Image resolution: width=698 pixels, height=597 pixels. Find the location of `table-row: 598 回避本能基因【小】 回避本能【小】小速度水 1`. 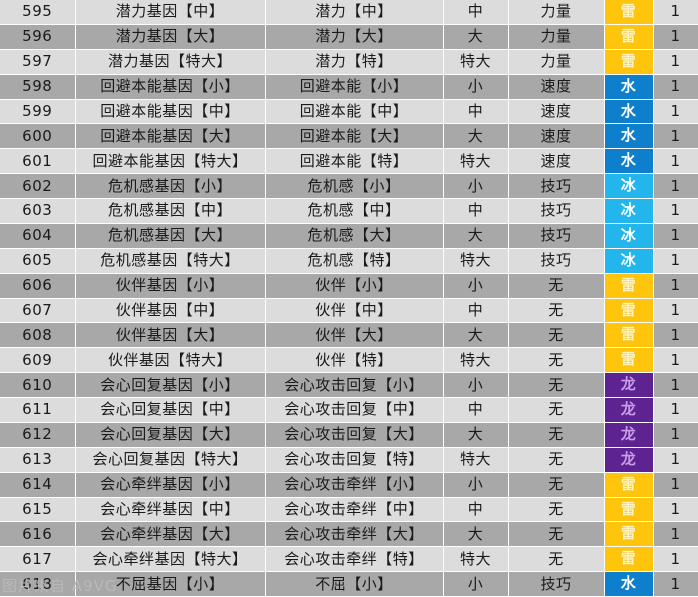

table-row: 598 回避本能基因【小】 回避本能【小】小速度水 1 is located at coordinates (349, 87).